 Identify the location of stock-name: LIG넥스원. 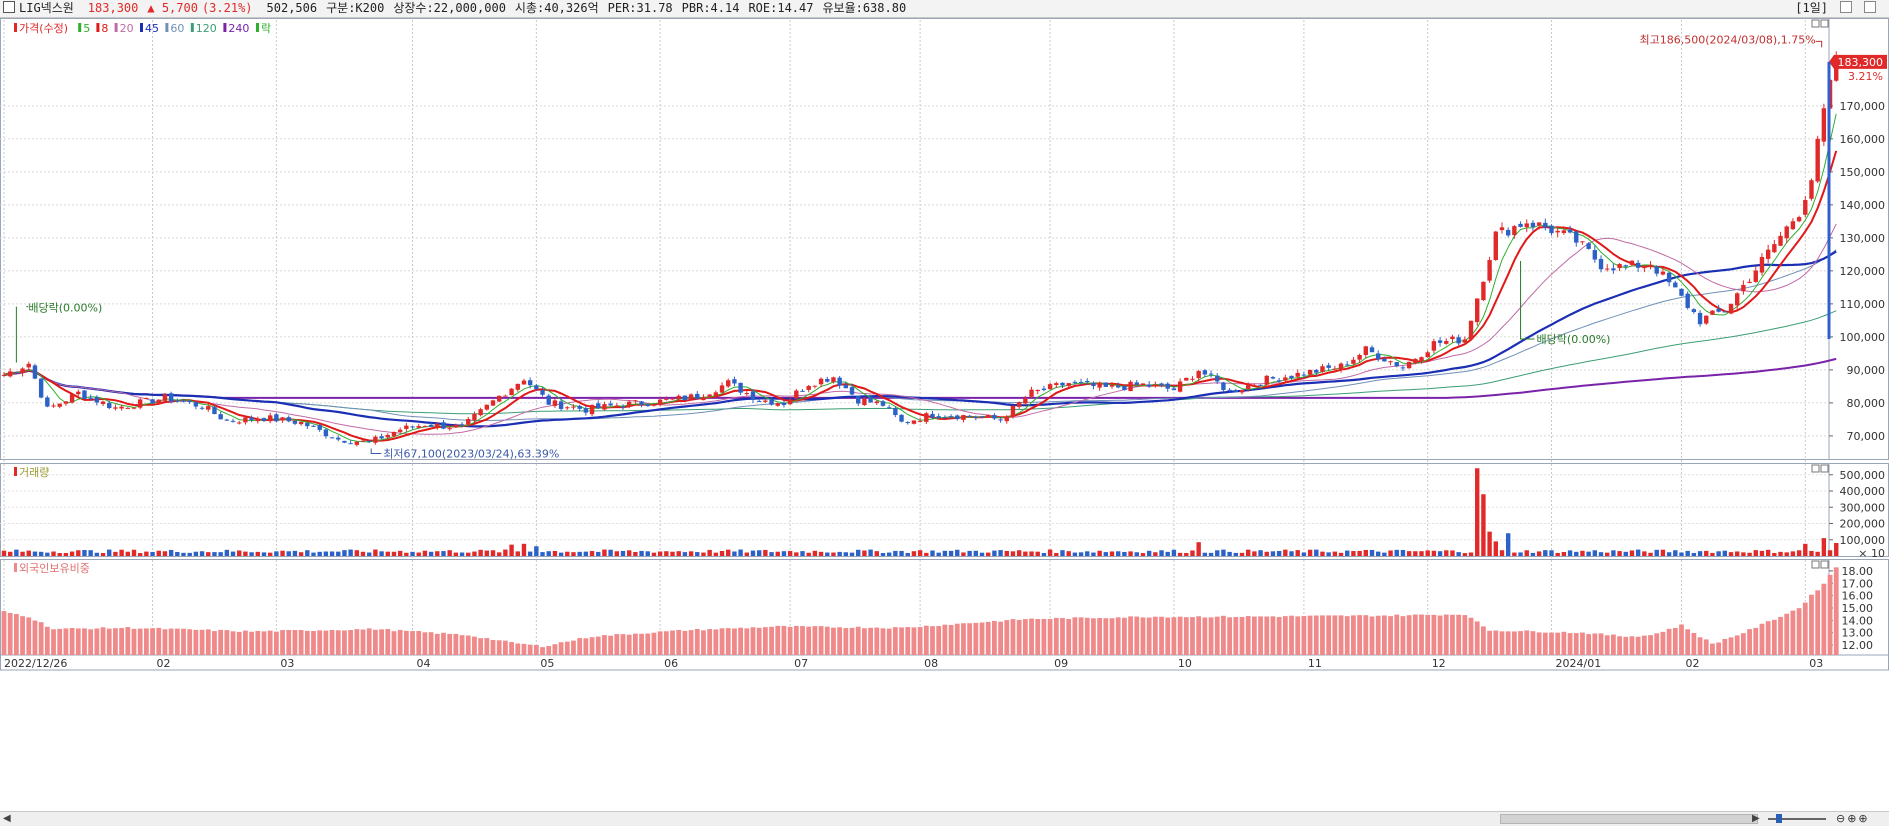
(46, 8).